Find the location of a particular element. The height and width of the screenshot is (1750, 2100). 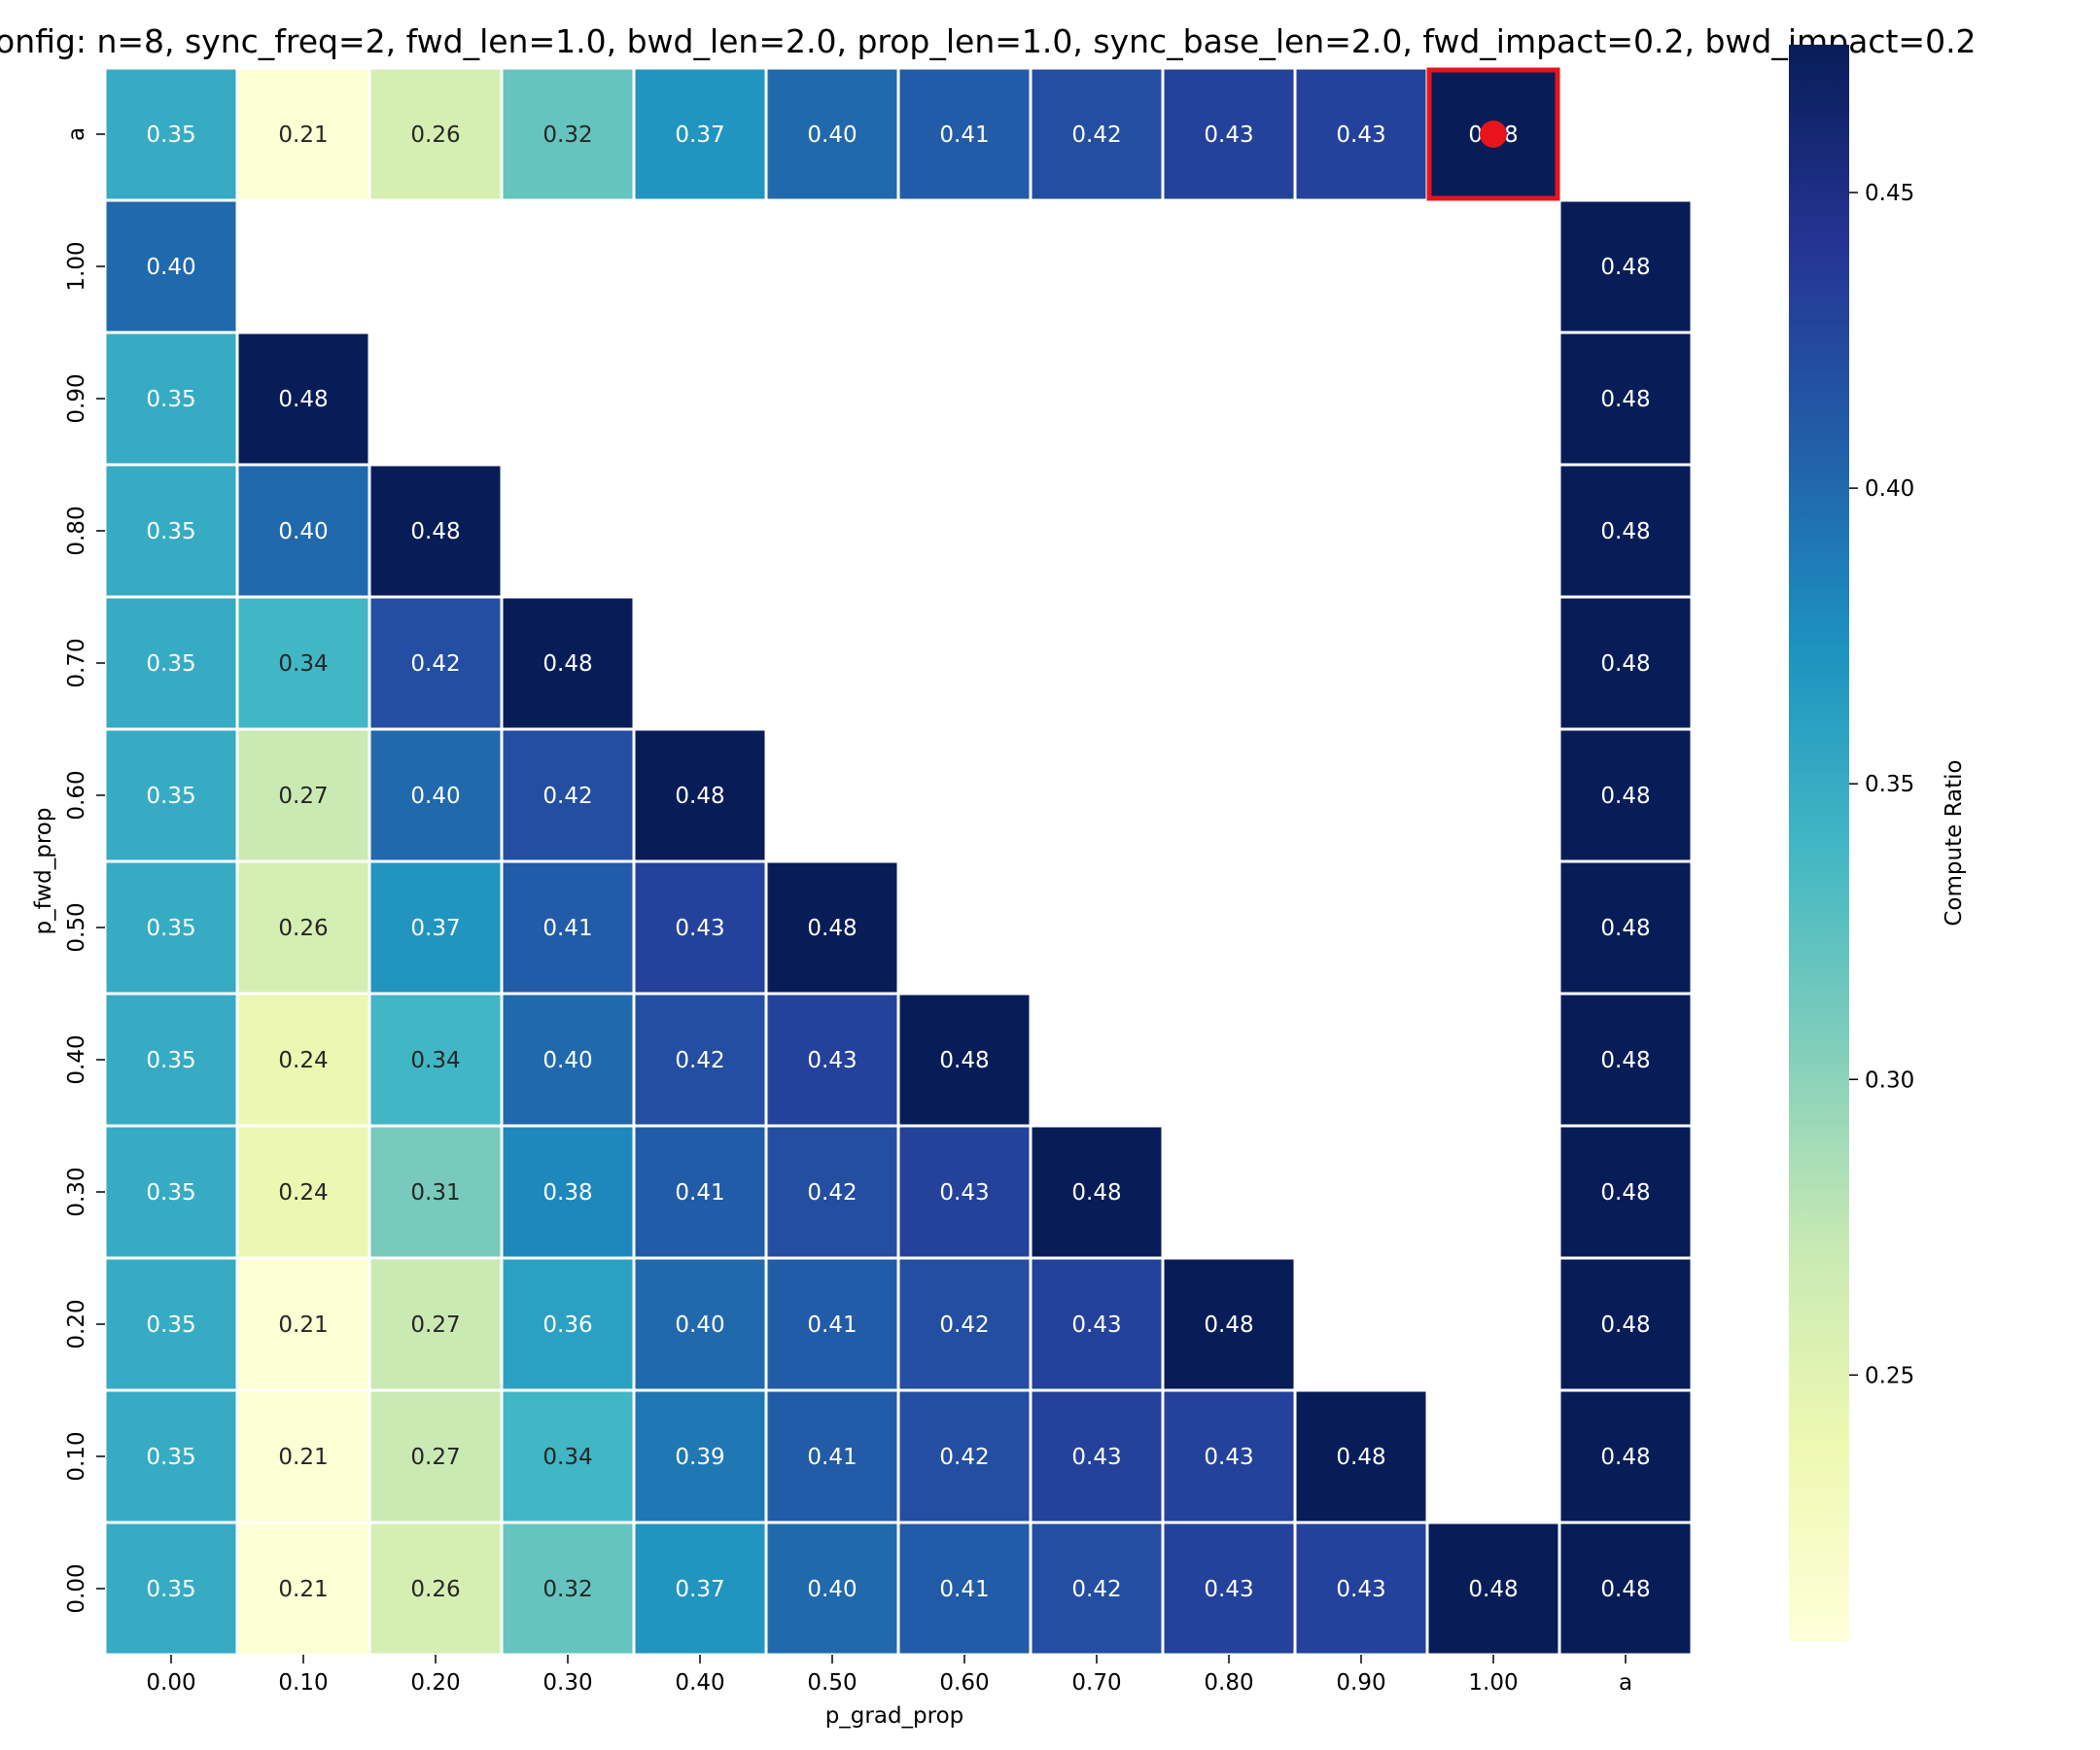

y-tick-label: 0.20 is located at coordinates (76, 1323).